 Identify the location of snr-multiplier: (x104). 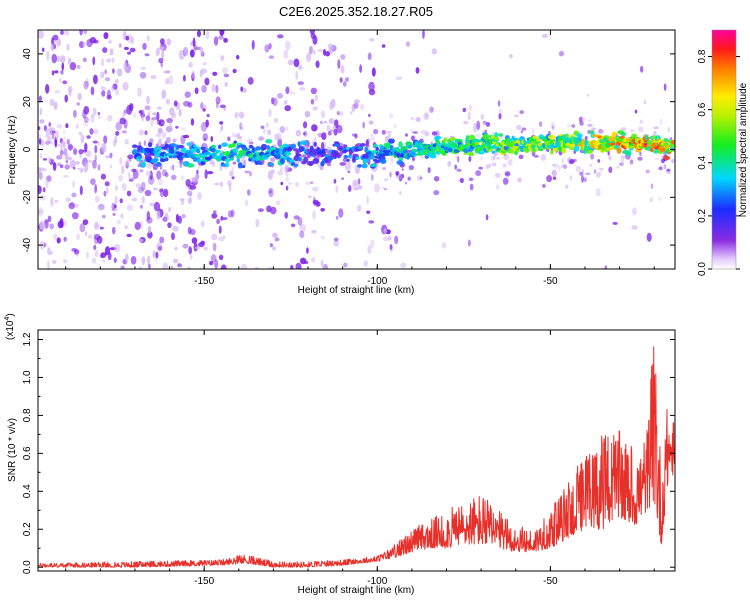
(10, 326).